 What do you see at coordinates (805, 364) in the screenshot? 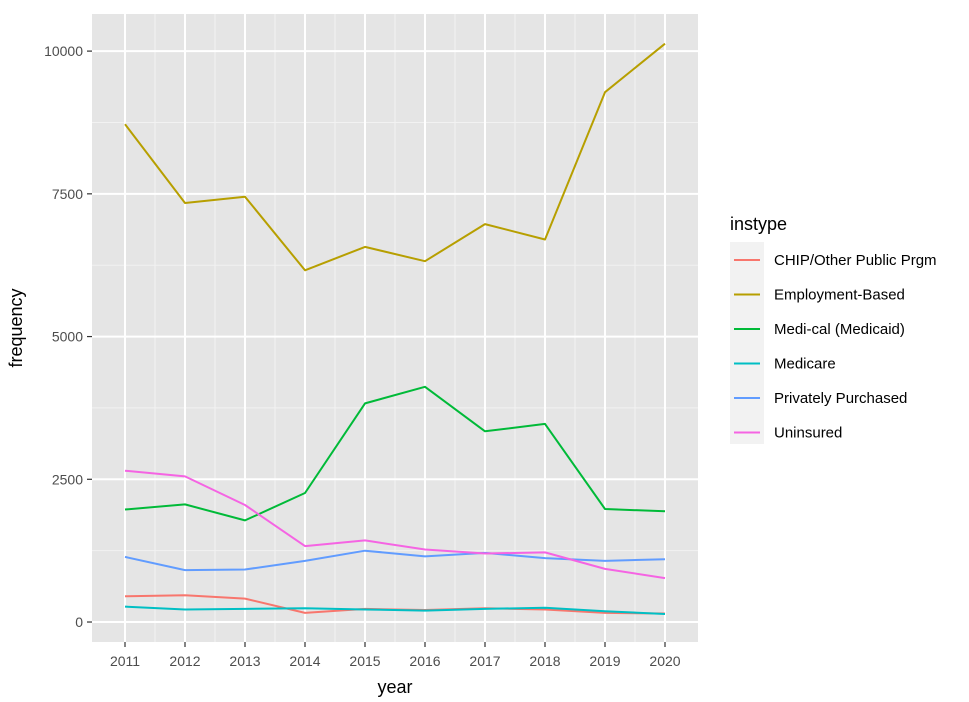
I see `legend-label: Medicare` at bounding box center [805, 364].